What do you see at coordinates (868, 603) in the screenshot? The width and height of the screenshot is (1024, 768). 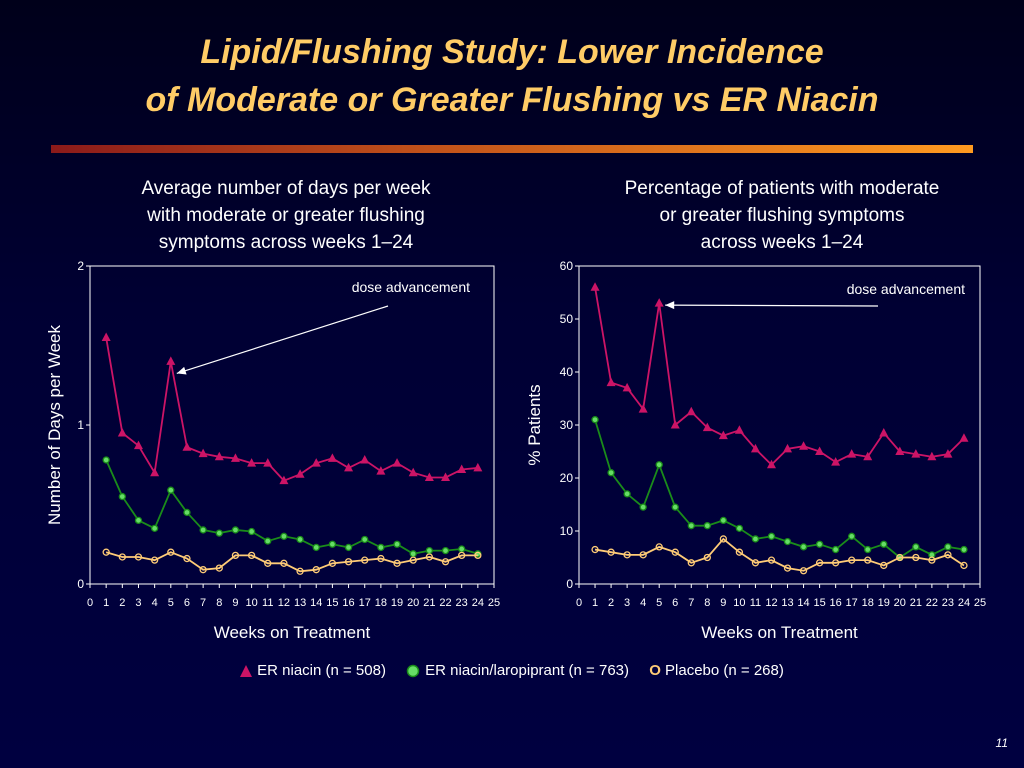 I see `right-x-tick-label: 18` at bounding box center [868, 603].